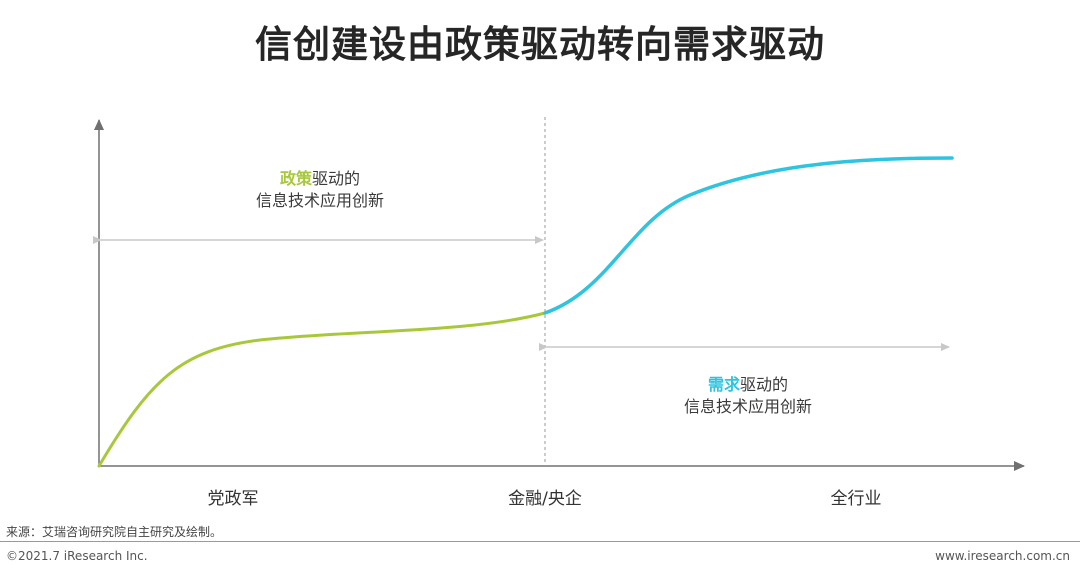  Describe the element at coordinates (540, 44) in the screenshot. I see `page-title: 信创建设由政策驱动转向需求驱动` at that location.